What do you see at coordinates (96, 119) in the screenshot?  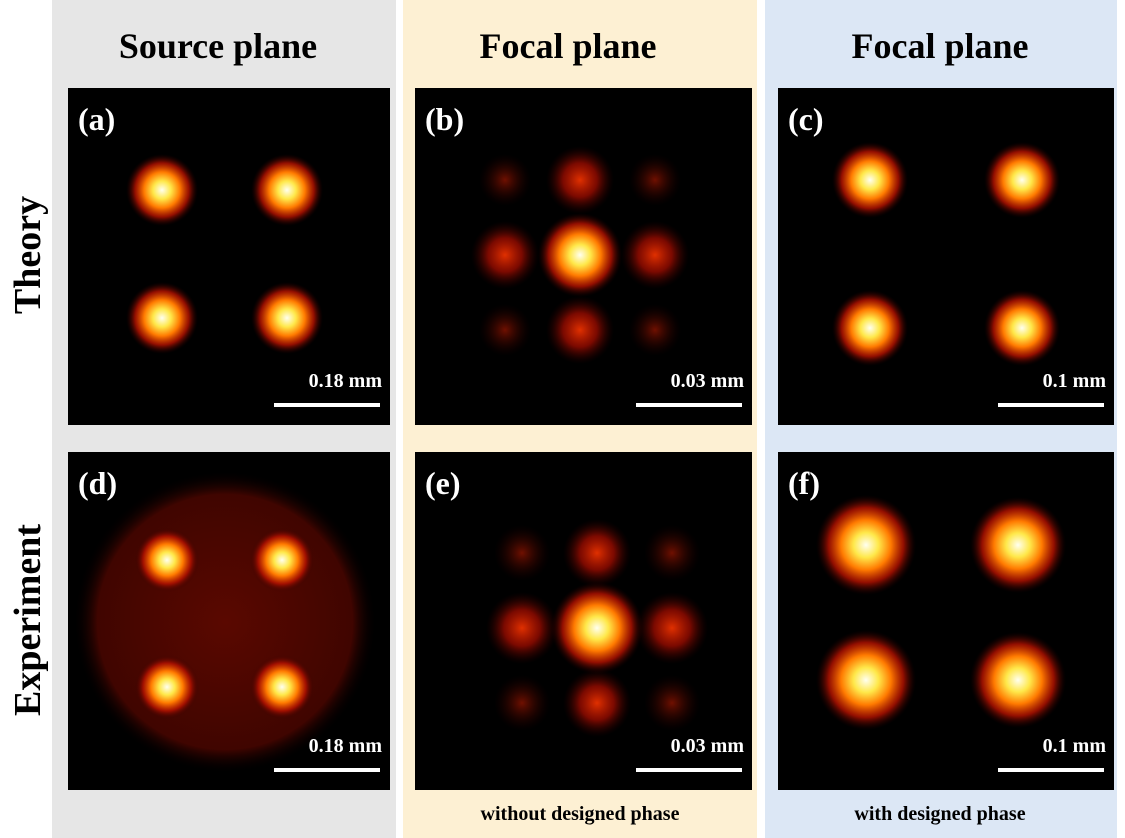 I see `panel-label: (a)` at bounding box center [96, 119].